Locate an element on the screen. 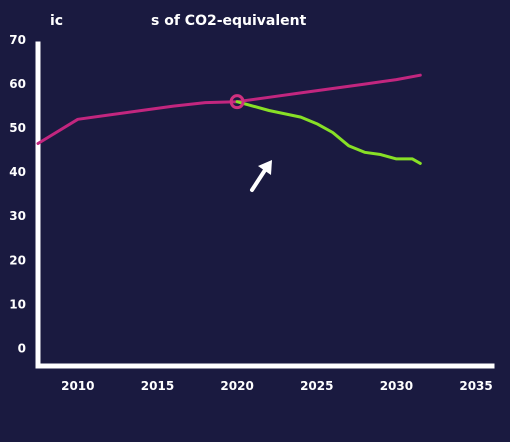 The width and height of the screenshot is (510, 442). annotation-layer is located at coordinates (250, 143).